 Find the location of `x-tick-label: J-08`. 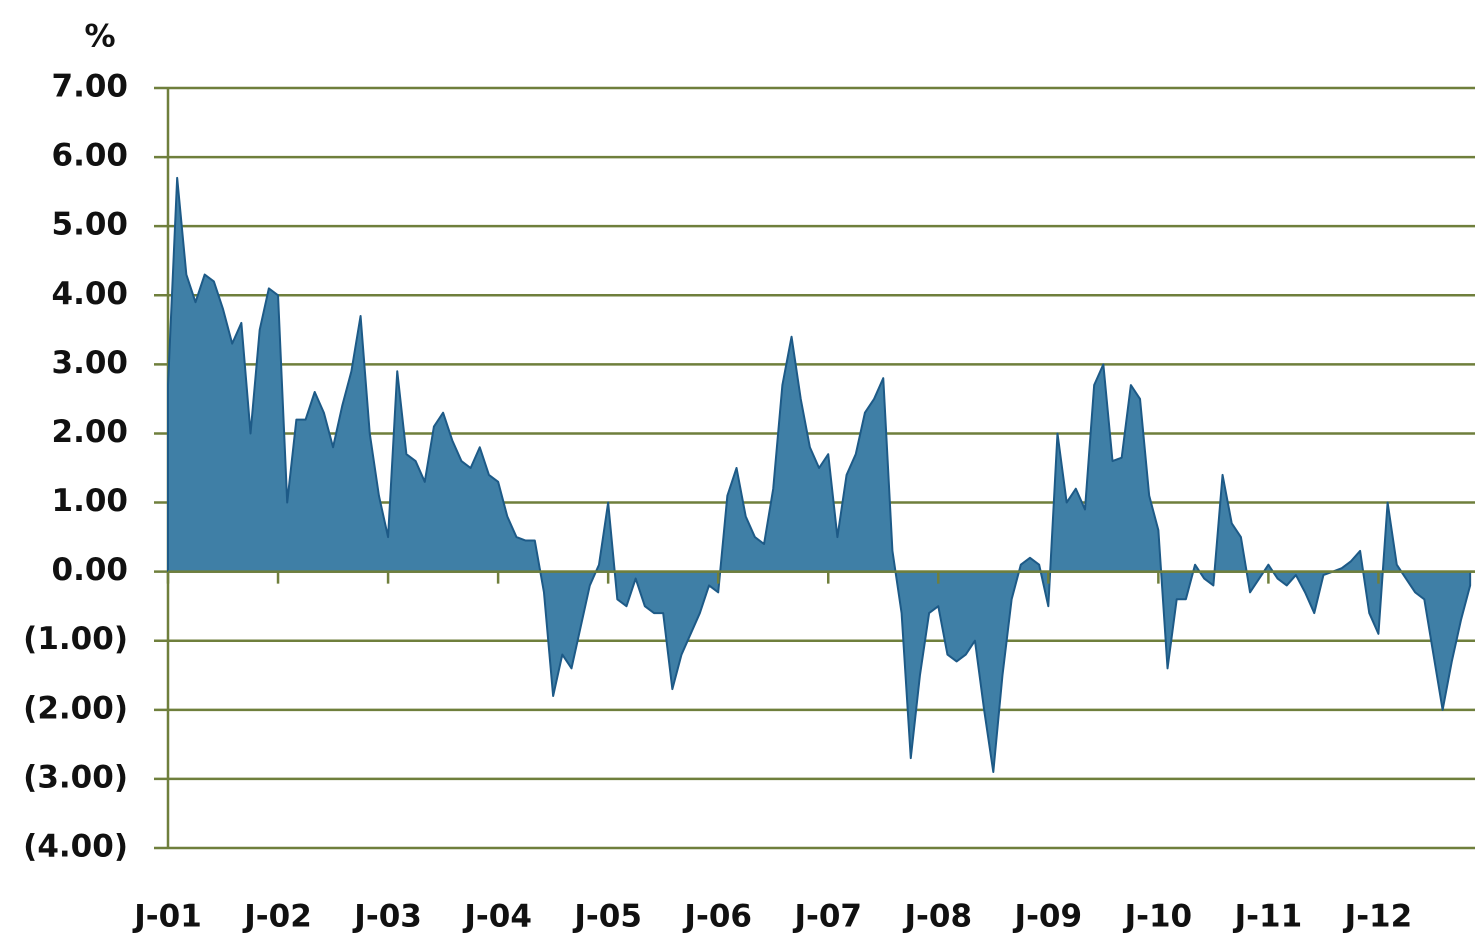

x-tick-label: J-08 is located at coordinates (938, 917).